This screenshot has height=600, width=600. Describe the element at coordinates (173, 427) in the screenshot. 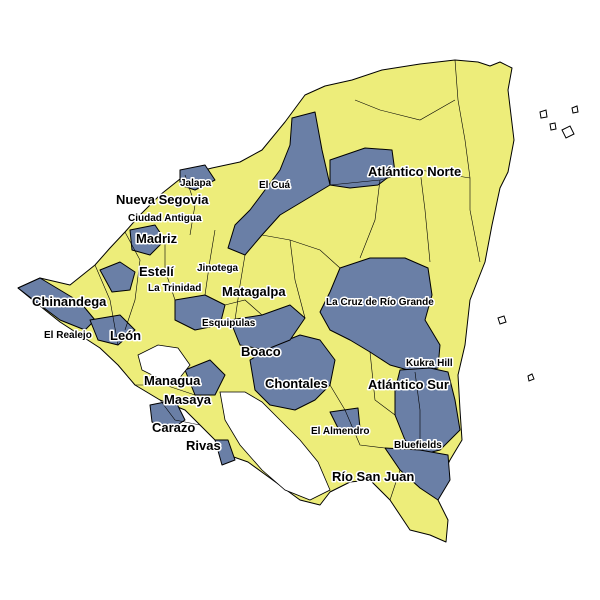

I see `label-carazo: Carazo` at that location.